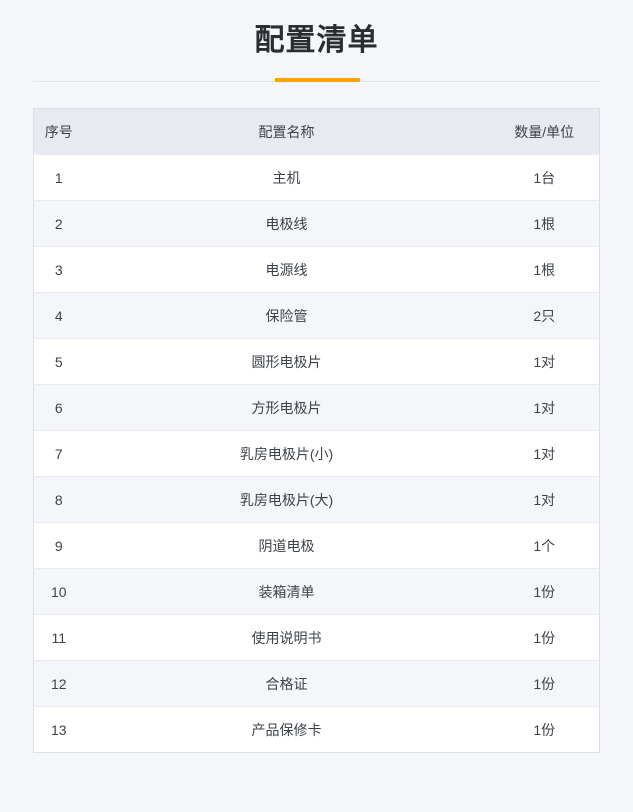  I want to click on cell-index: 11, so click(59, 637).